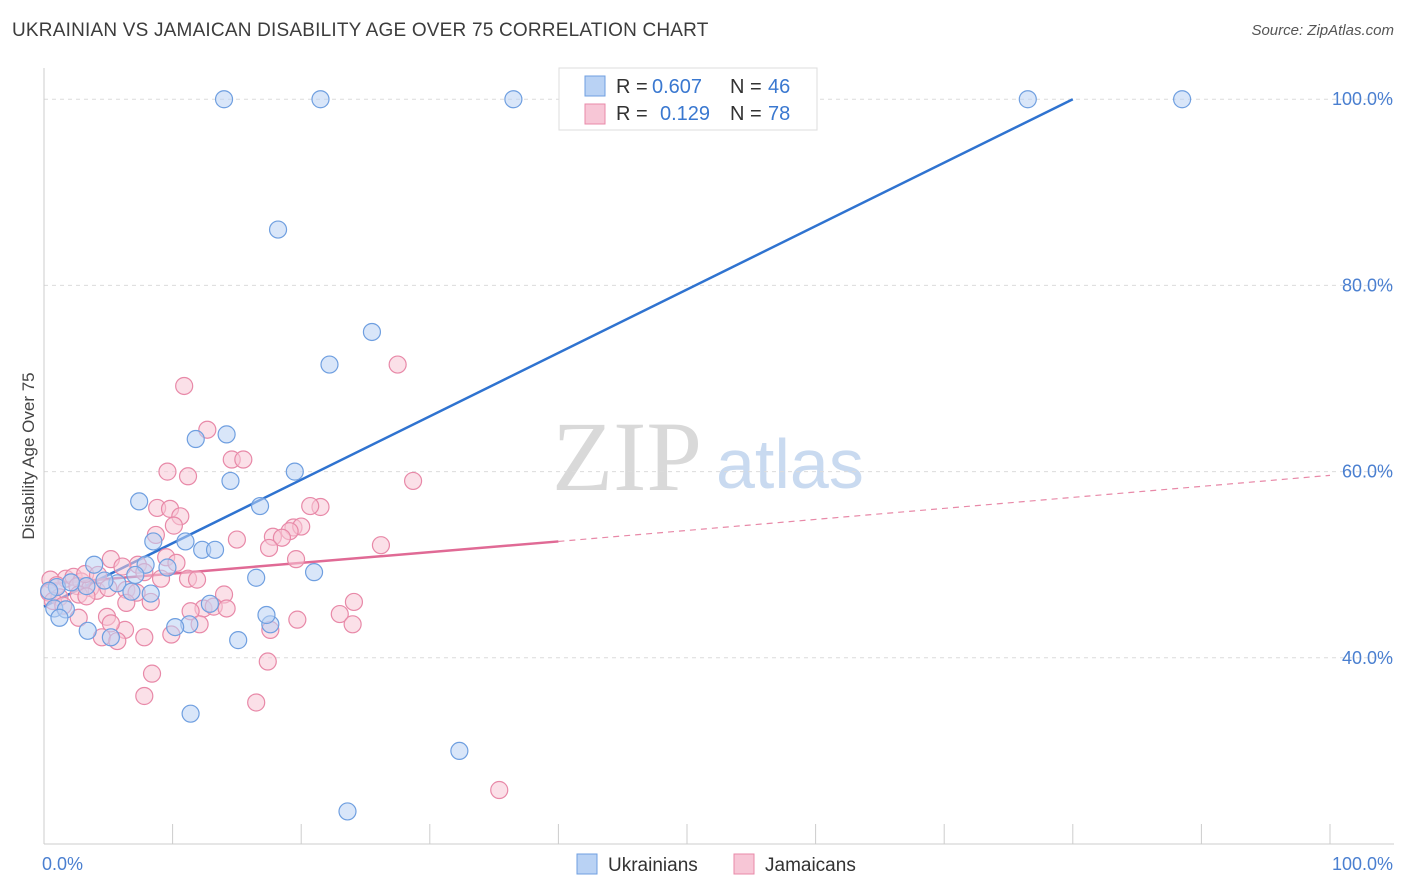 This screenshot has height=892, width=1406. Describe the element at coordinates (688, 99) in the screenshot. I see `legend-box: R = 0.607 N = 46 R = 0.129 N = 78` at that location.